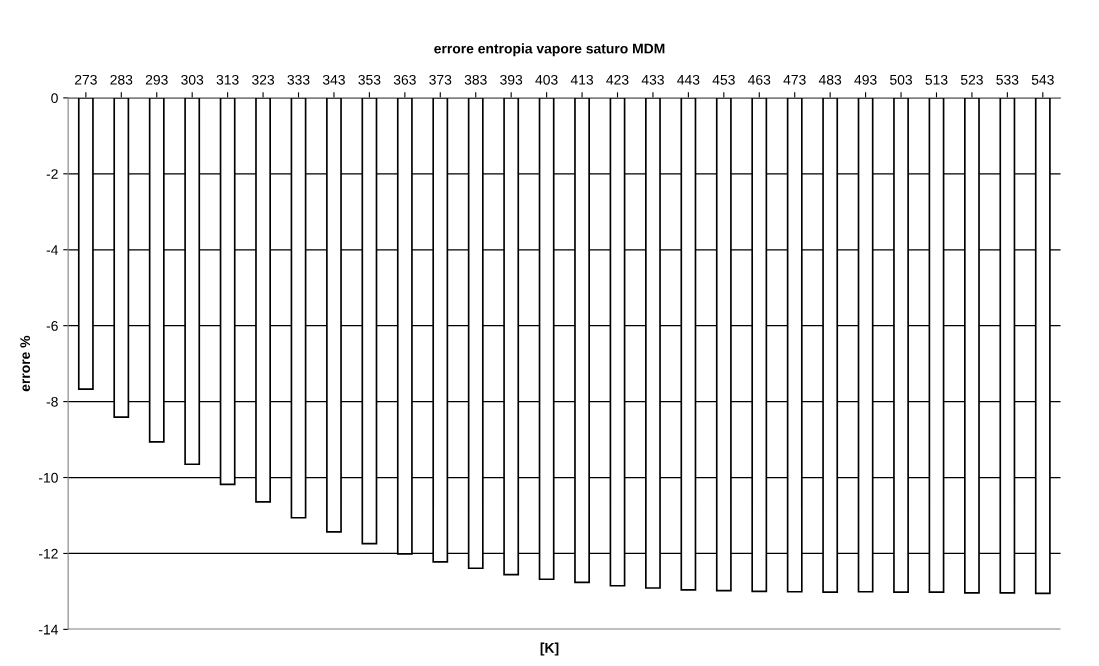 The height and width of the screenshot is (666, 1099). What do you see at coordinates (48, 553) in the screenshot?
I see `y-tick-label: -12` at bounding box center [48, 553].